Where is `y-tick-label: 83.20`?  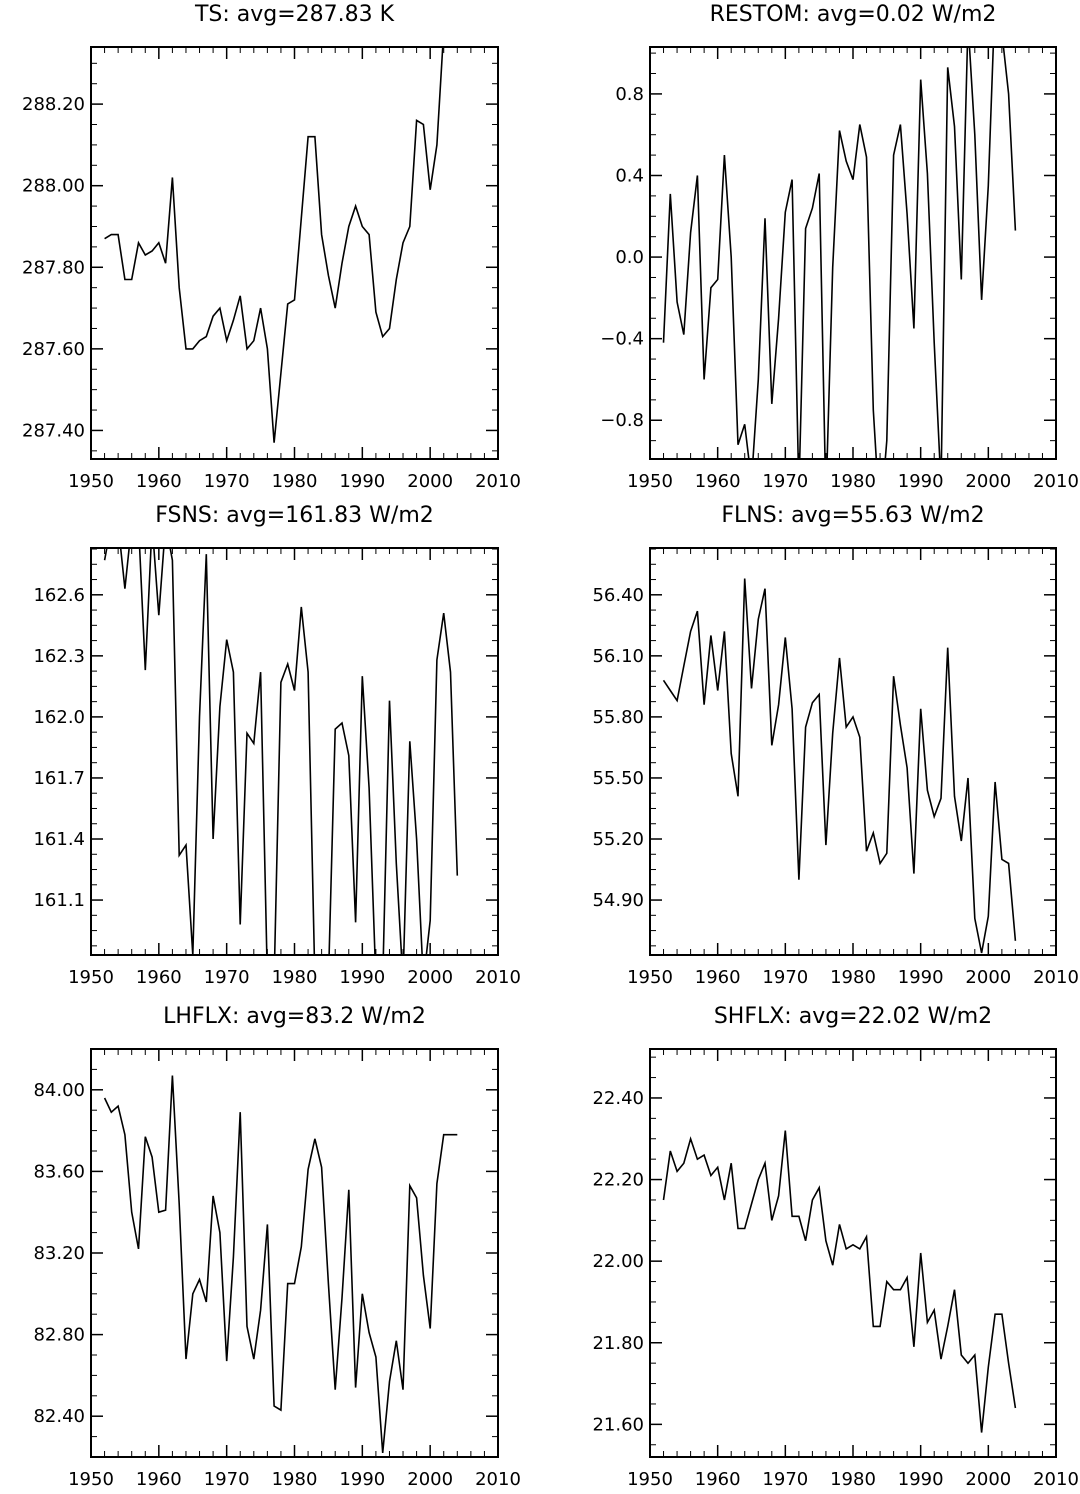 y-tick-label: 83.20 is located at coordinates (59, 1253).